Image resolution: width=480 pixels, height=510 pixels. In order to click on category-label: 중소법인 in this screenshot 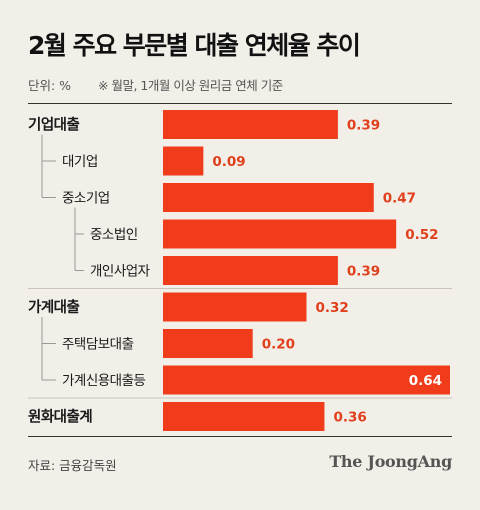, I will do `click(114, 235)`.